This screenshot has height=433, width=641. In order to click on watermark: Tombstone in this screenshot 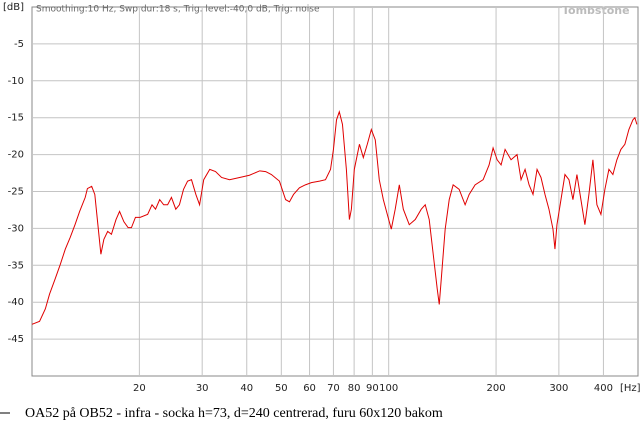, I will do `click(596, 10)`.